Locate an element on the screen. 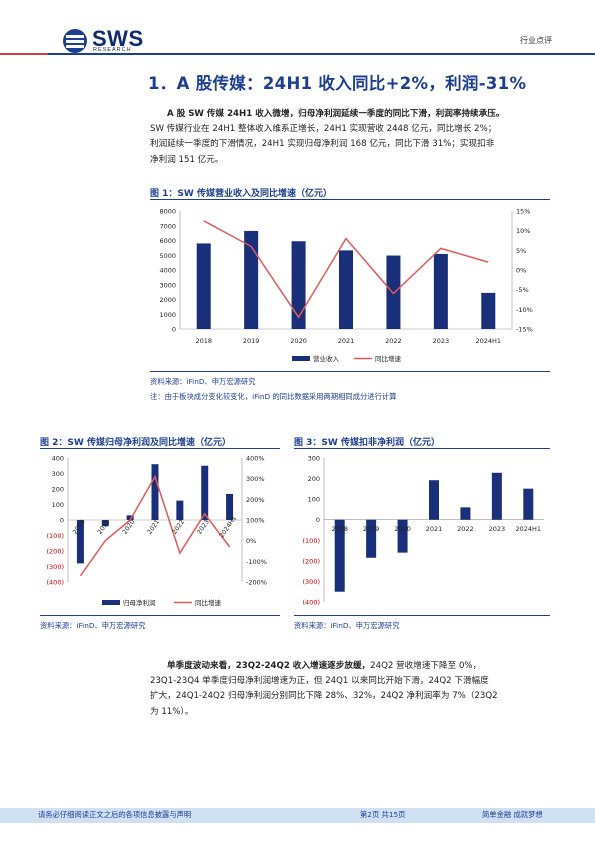 This screenshot has height=841, width=595. y2-tick-label: -5% is located at coordinates (522, 290).